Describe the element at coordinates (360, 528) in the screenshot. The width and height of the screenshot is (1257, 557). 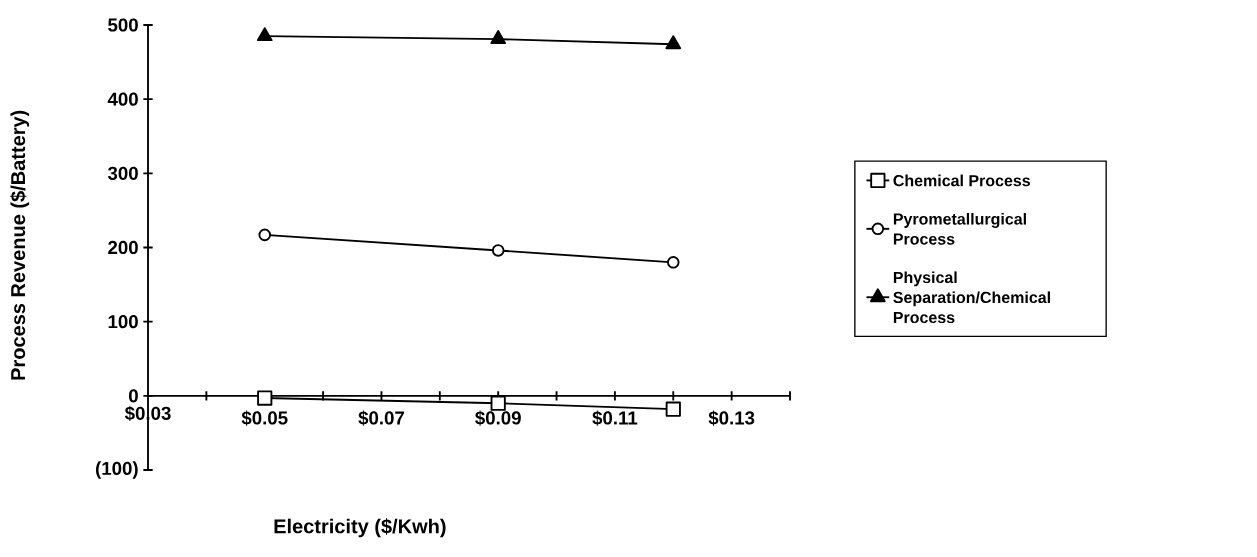
I see `x-axis-title: Electricity ($/Kwh)` at that location.